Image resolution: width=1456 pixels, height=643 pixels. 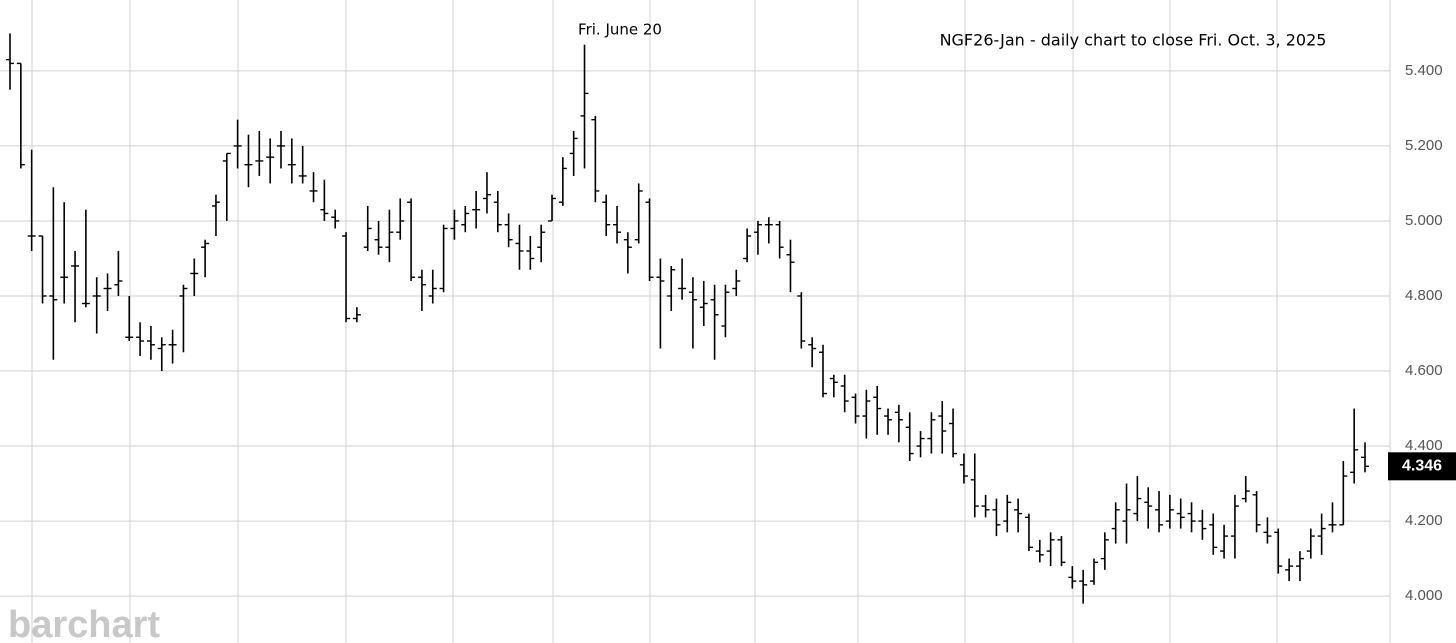 What do you see at coordinates (620, 30) in the screenshot?
I see `annotation: Fri. June 20` at bounding box center [620, 30].